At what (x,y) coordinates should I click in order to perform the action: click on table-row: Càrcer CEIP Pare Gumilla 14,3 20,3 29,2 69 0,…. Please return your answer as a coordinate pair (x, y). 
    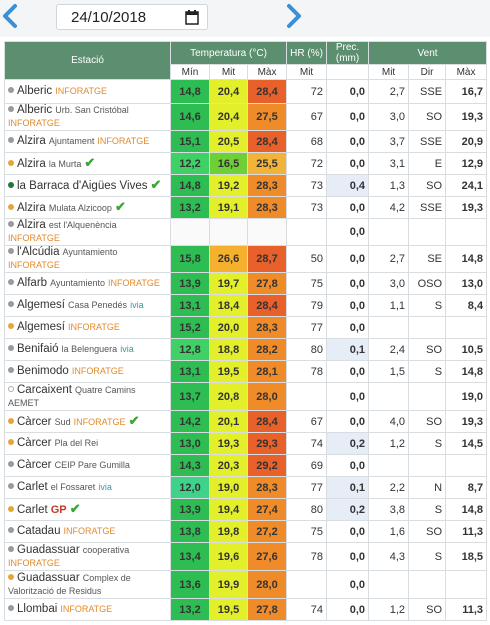
    Looking at the image, I should click on (246, 465).